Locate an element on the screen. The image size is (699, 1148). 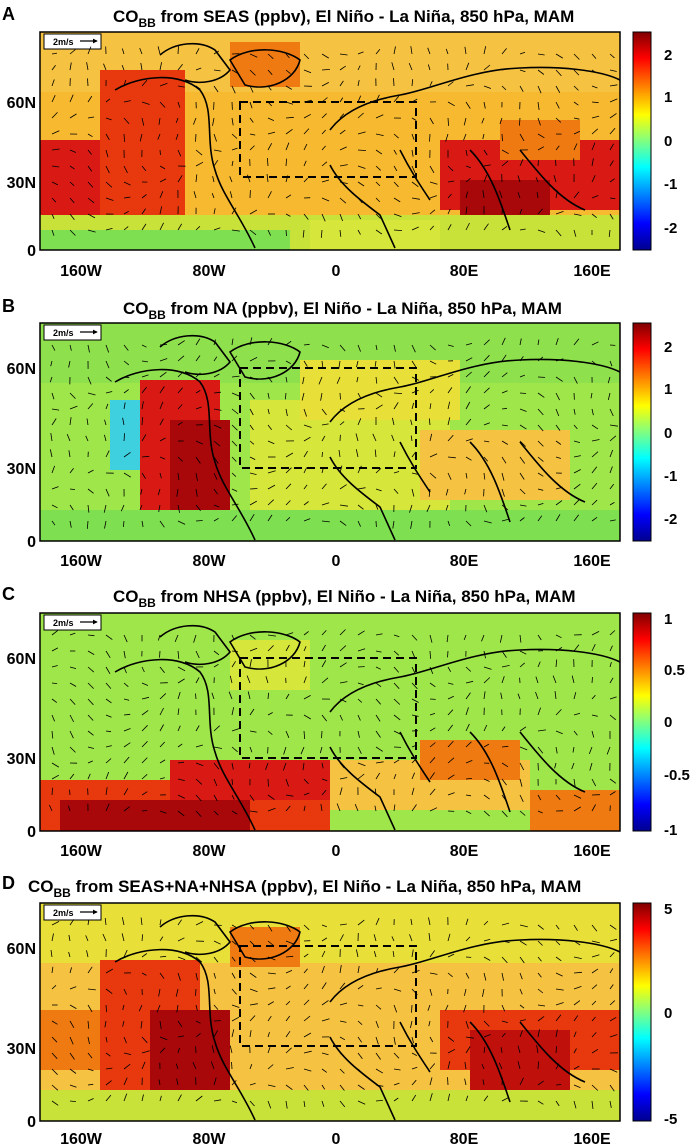
coastline is located at coordinates (367, 1017).